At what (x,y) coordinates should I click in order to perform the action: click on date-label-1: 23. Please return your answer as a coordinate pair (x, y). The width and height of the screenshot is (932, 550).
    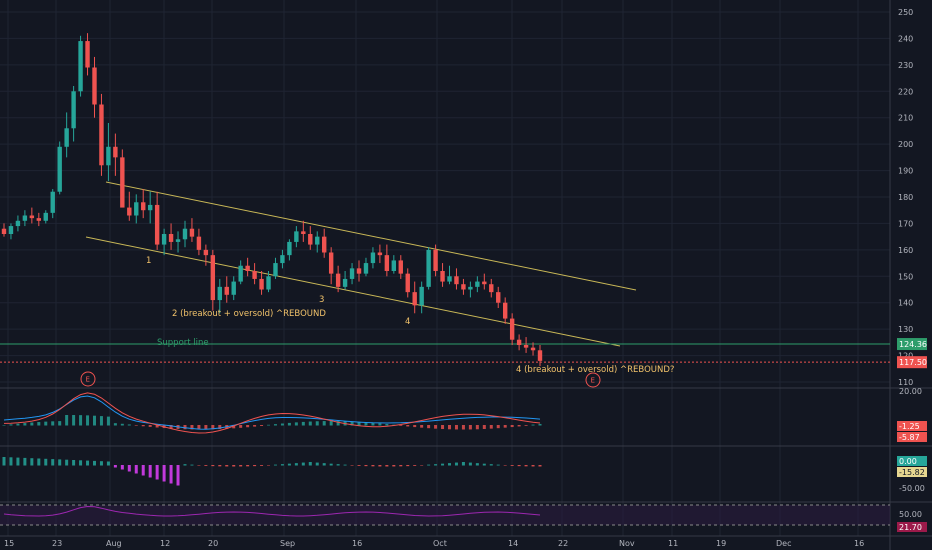
    Looking at the image, I should click on (57, 543).